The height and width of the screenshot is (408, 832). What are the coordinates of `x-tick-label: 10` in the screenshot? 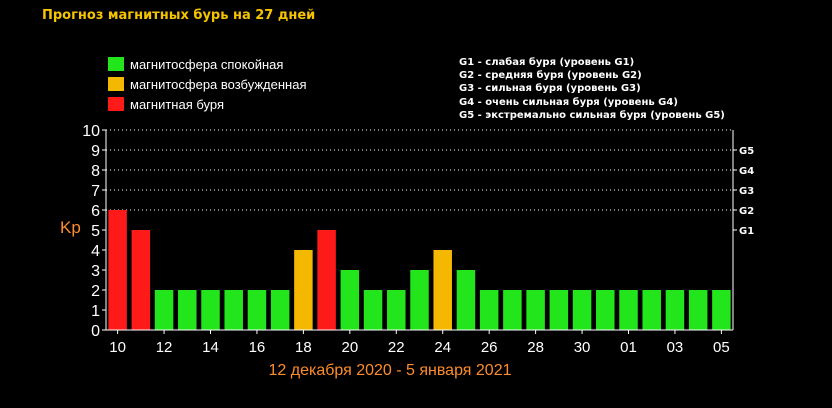 It's located at (117, 347).